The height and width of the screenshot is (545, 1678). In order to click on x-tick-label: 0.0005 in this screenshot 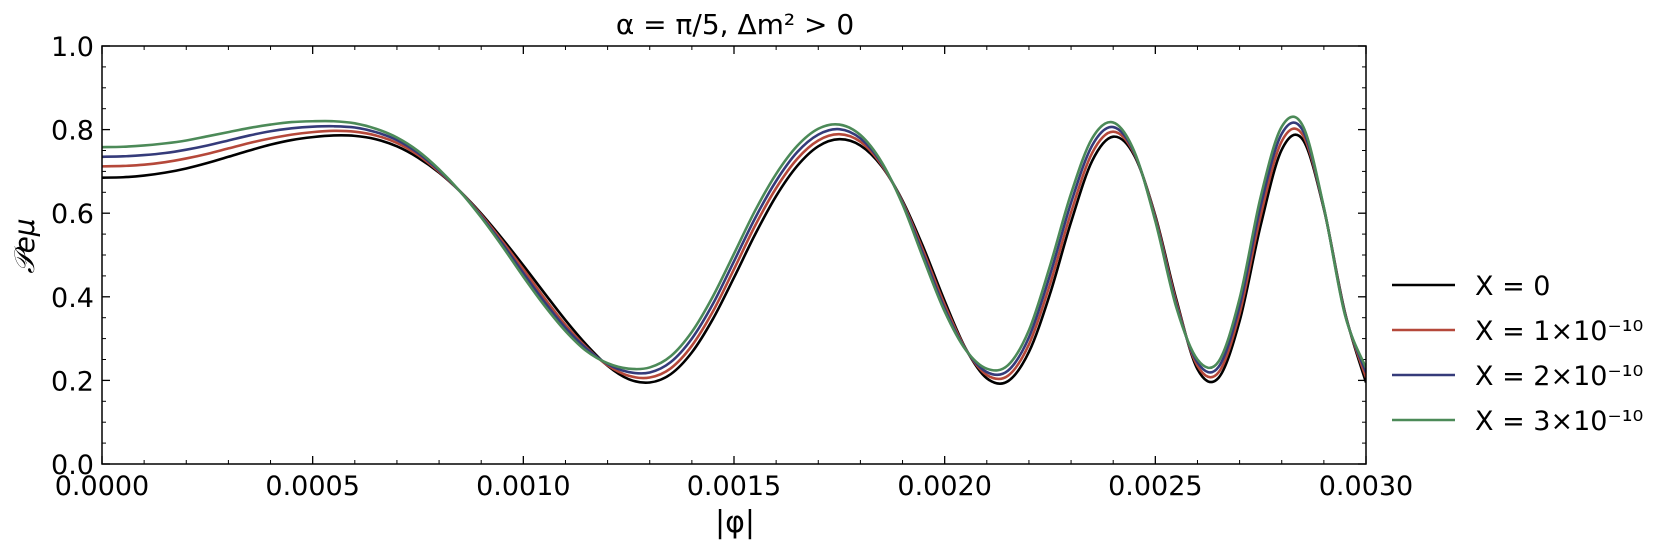, I will do `click(312, 486)`.